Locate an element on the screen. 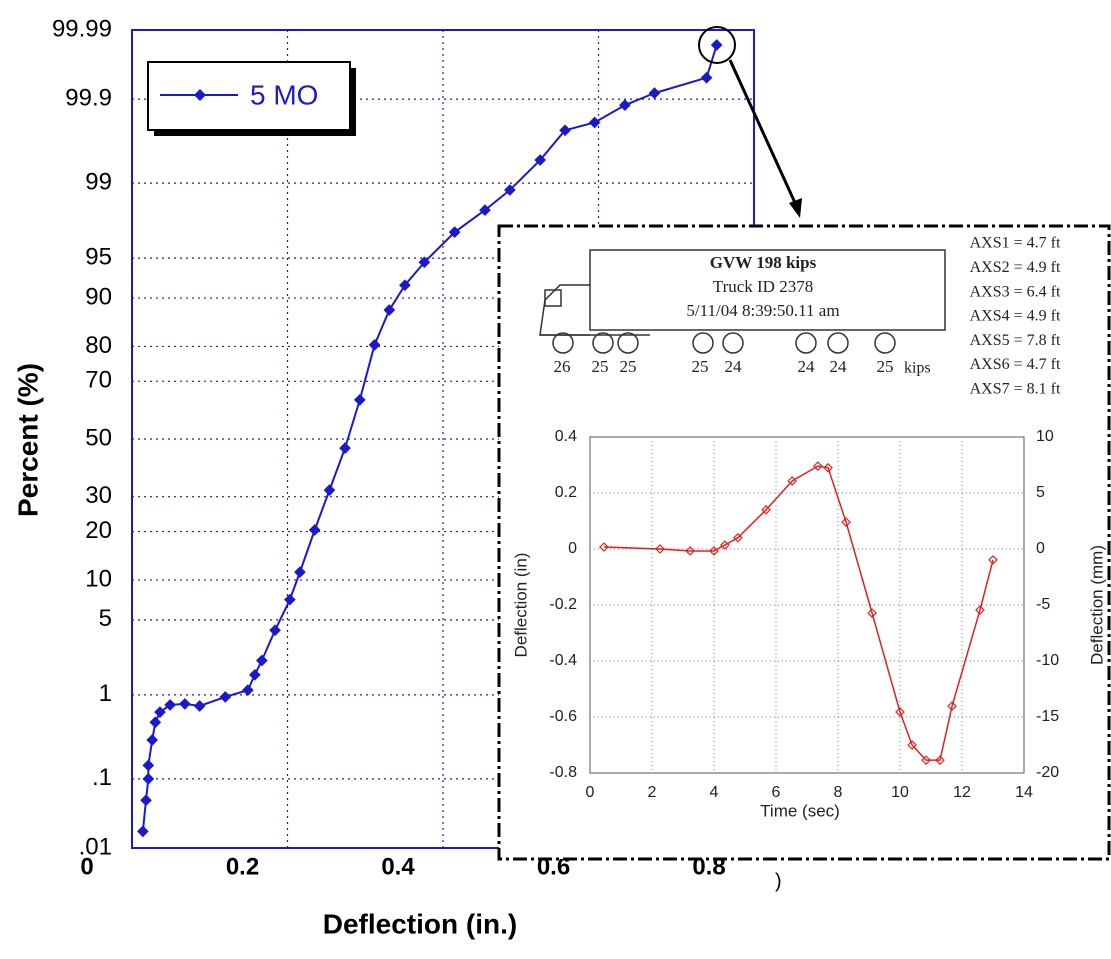 The image size is (1111, 959). y-tick-label: 10 is located at coordinates (98, 578).